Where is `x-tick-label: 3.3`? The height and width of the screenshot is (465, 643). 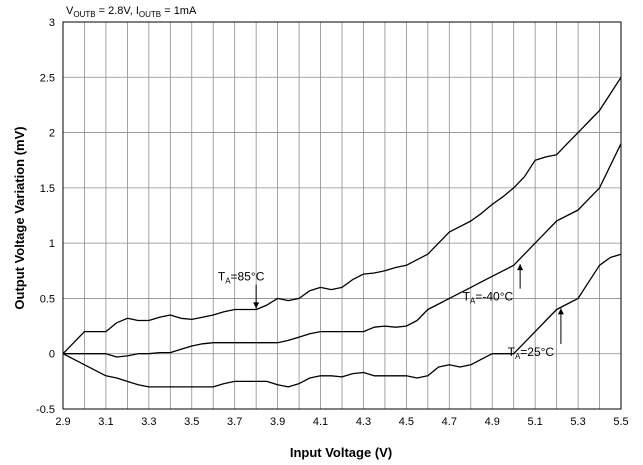 x-tick-label: 3.3 is located at coordinates (148, 422).